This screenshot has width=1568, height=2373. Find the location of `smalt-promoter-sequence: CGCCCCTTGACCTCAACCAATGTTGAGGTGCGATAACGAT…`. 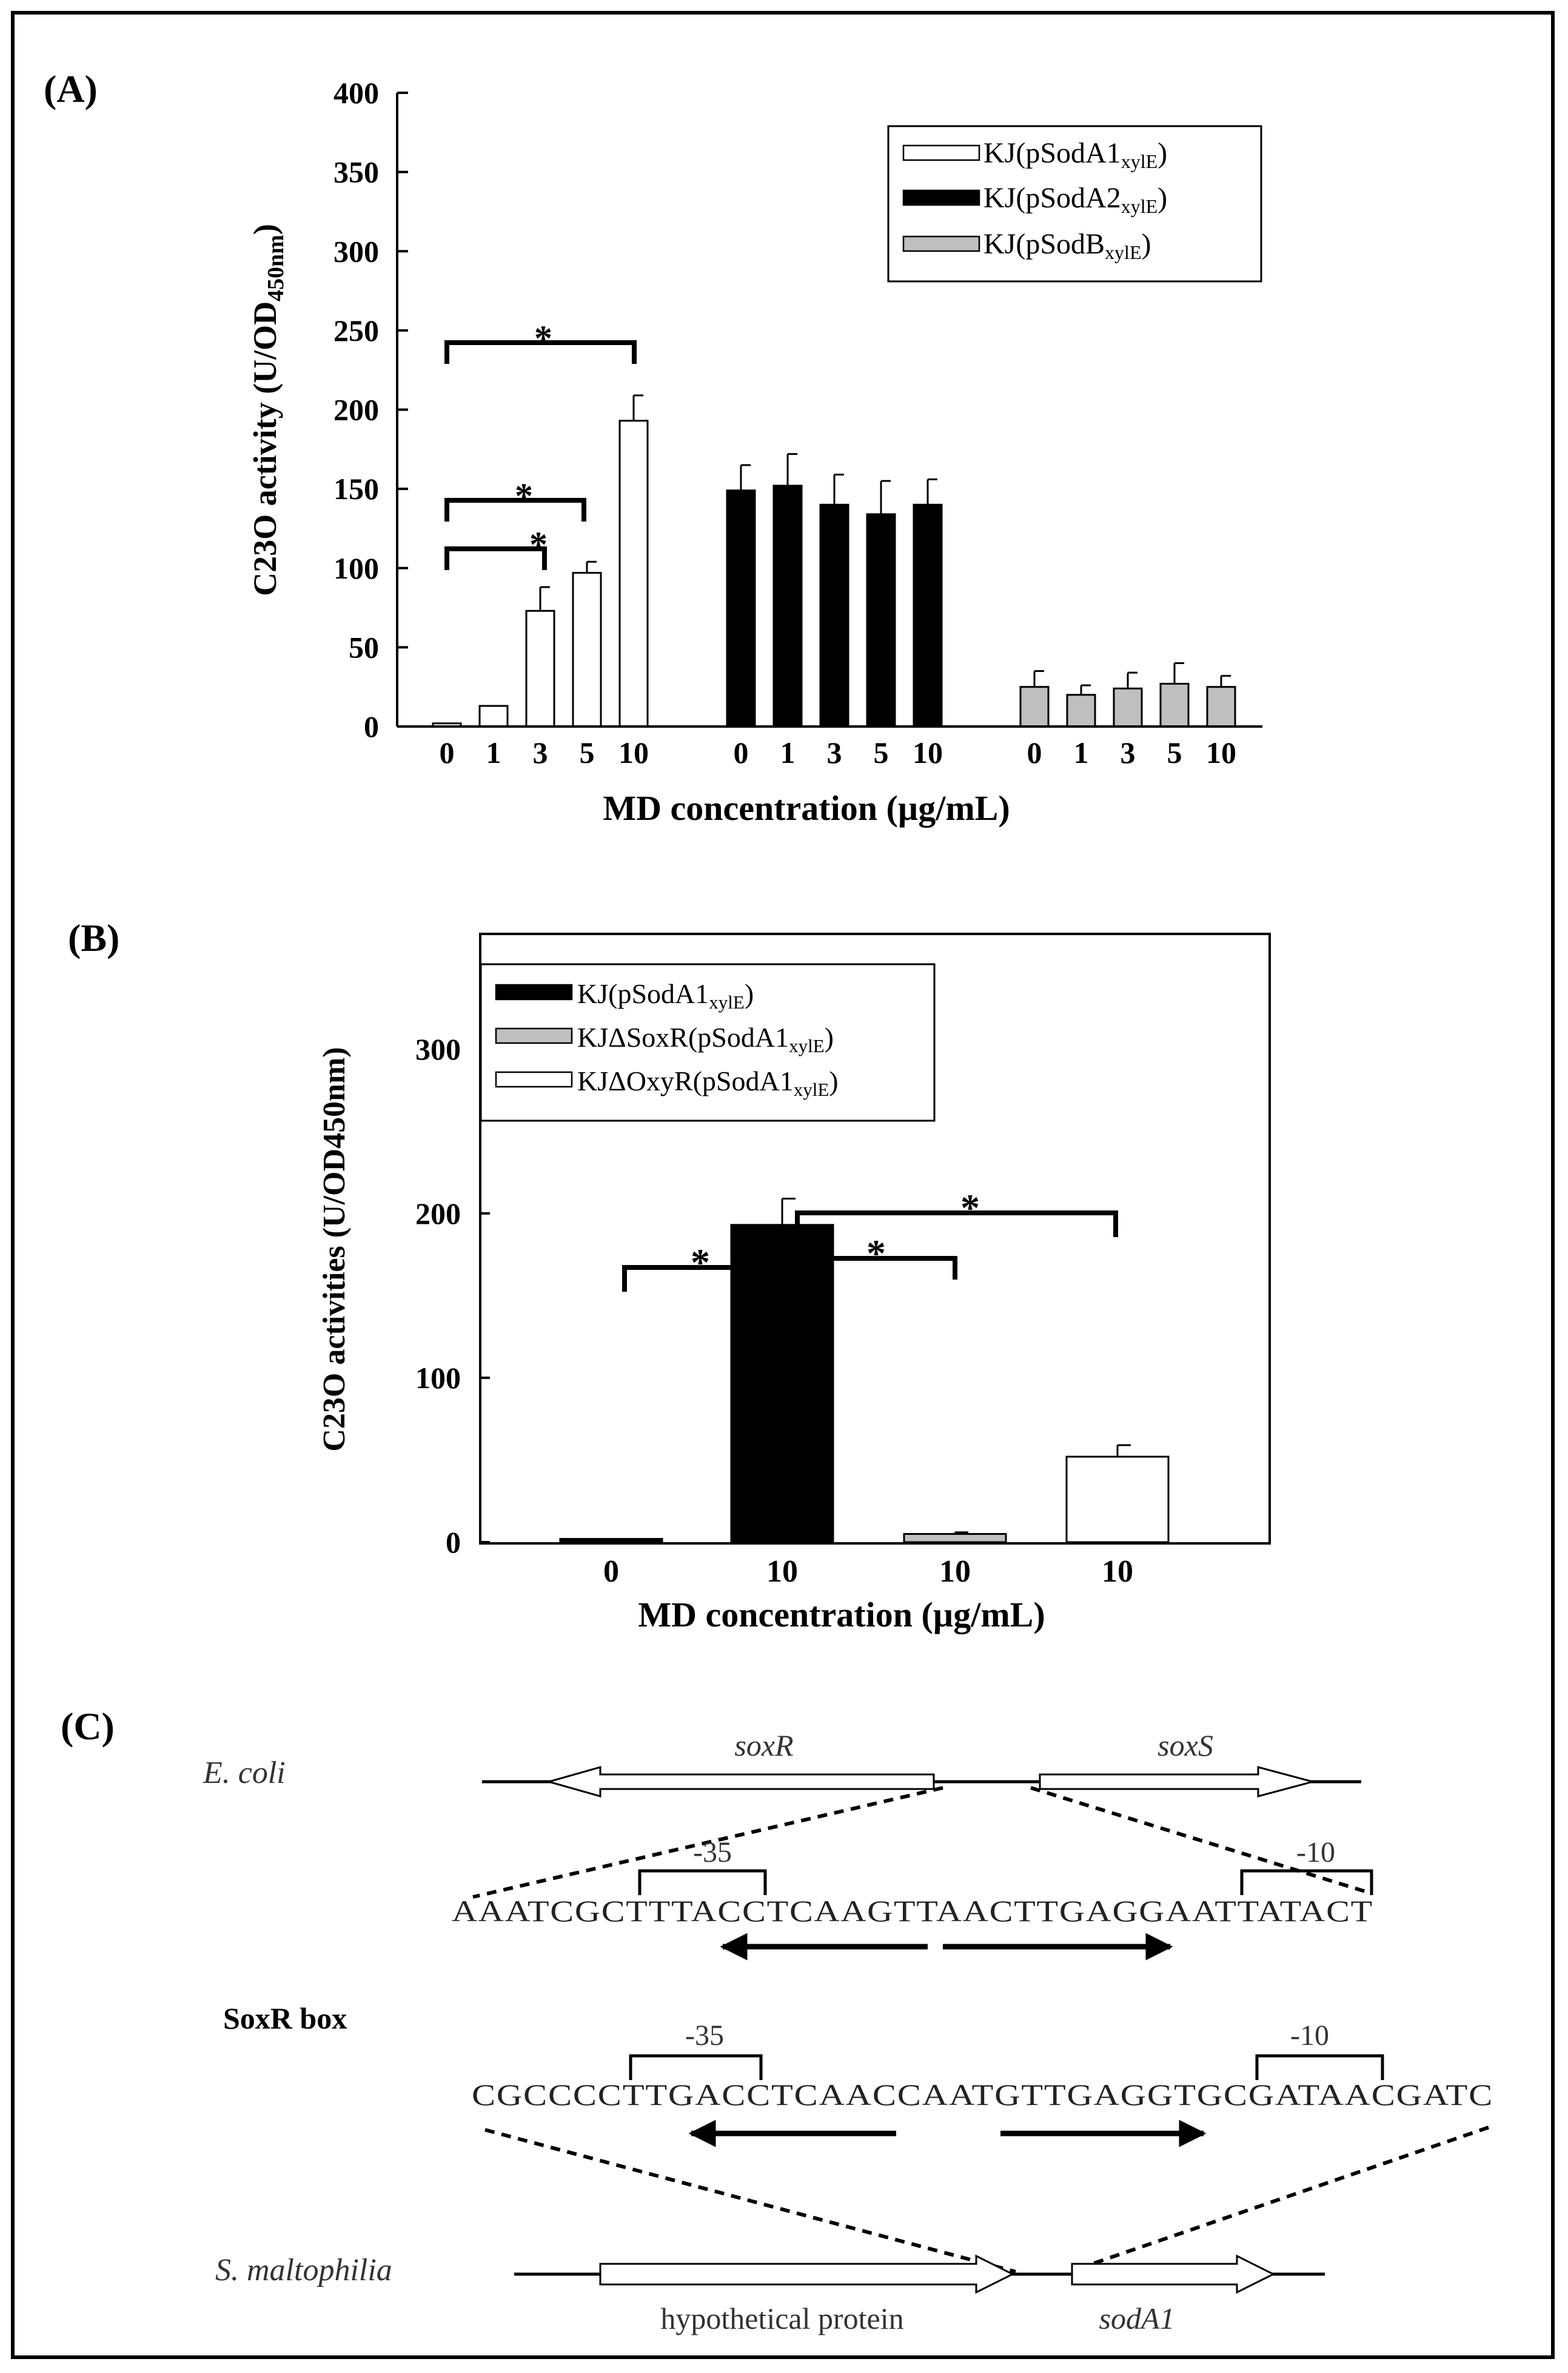

smalt-promoter-sequence: CGCCCCTTGACCTCAACCAATGTTGAGGTGCGATAACGAT… is located at coordinates (983, 2095).